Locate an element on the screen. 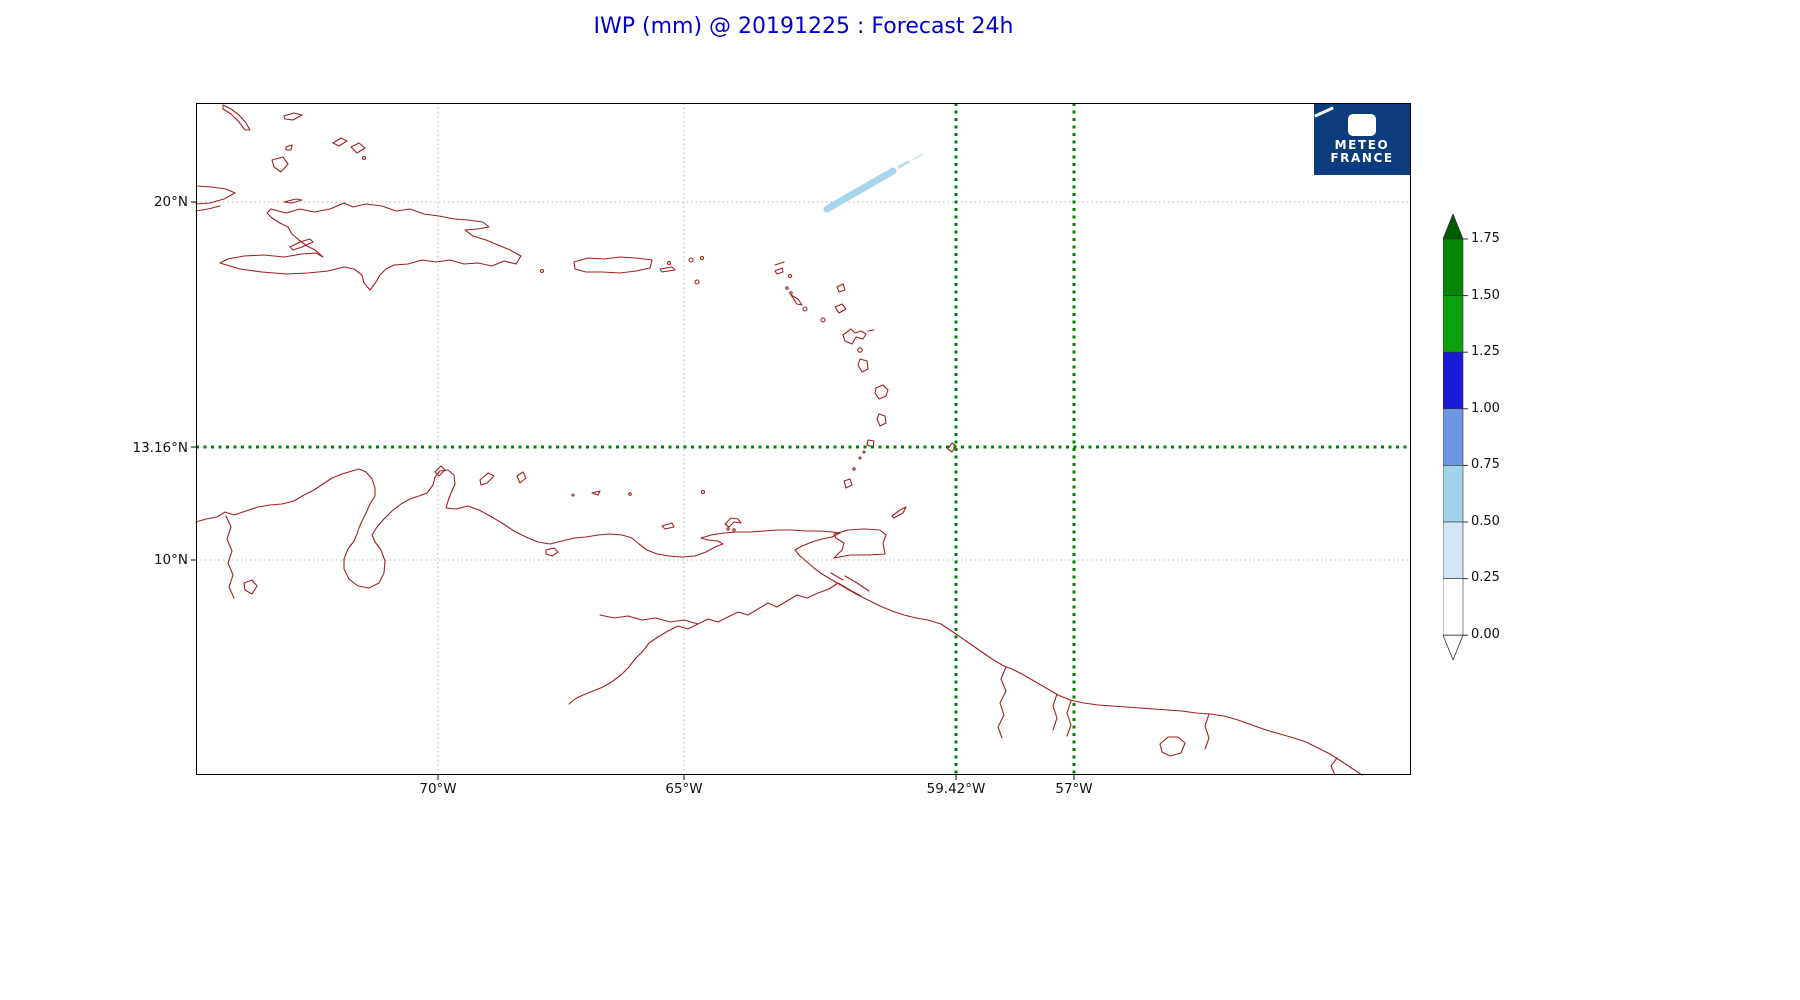 This screenshot has width=1800, height=1000. logo-text-france: FRANCE is located at coordinates (1362, 158).